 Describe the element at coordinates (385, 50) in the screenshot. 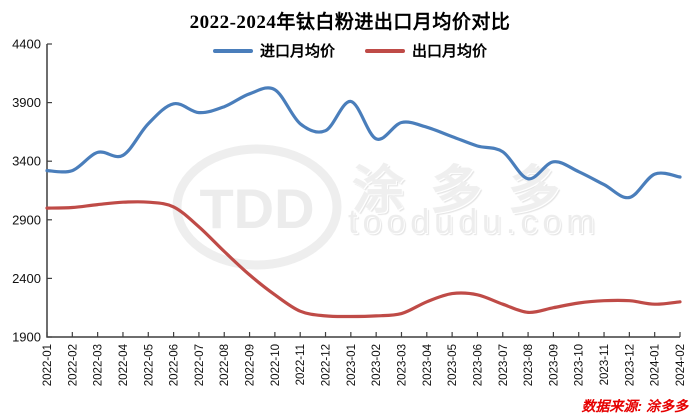

I see `legend-swatch-export` at that location.